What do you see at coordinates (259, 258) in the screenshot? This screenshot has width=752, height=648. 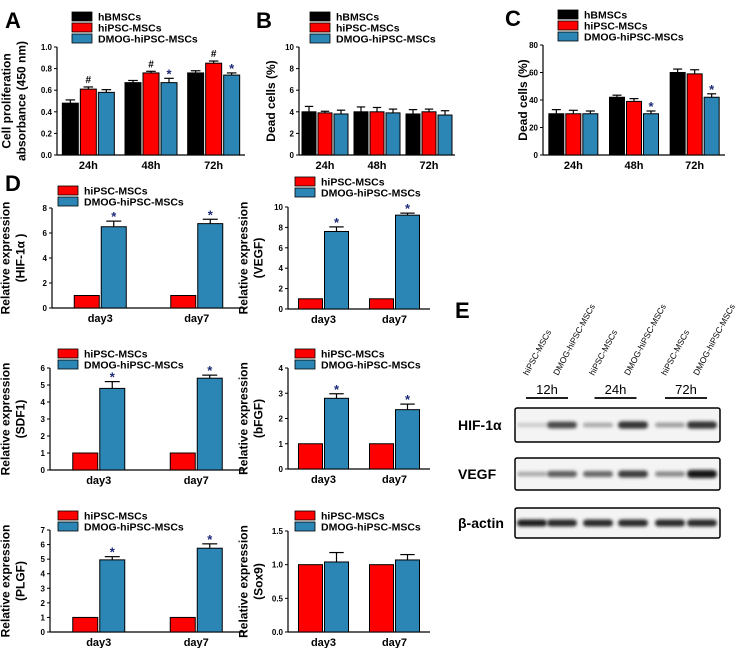 I see `y-axis-label: (VEGF)` at bounding box center [259, 258].